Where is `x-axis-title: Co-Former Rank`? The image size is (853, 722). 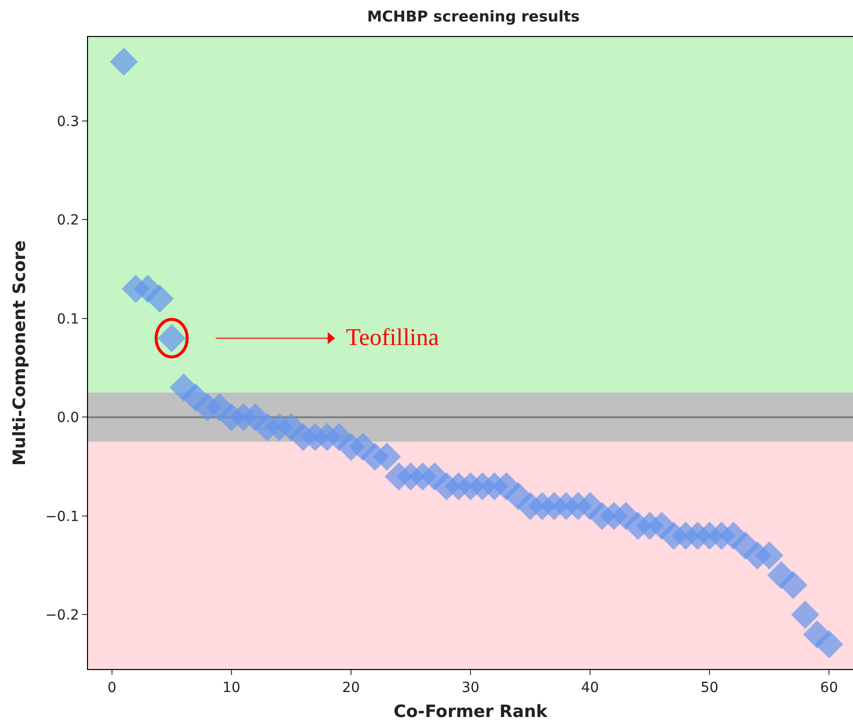
x-axis-title: Co-Former Rank is located at coordinates (471, 712).